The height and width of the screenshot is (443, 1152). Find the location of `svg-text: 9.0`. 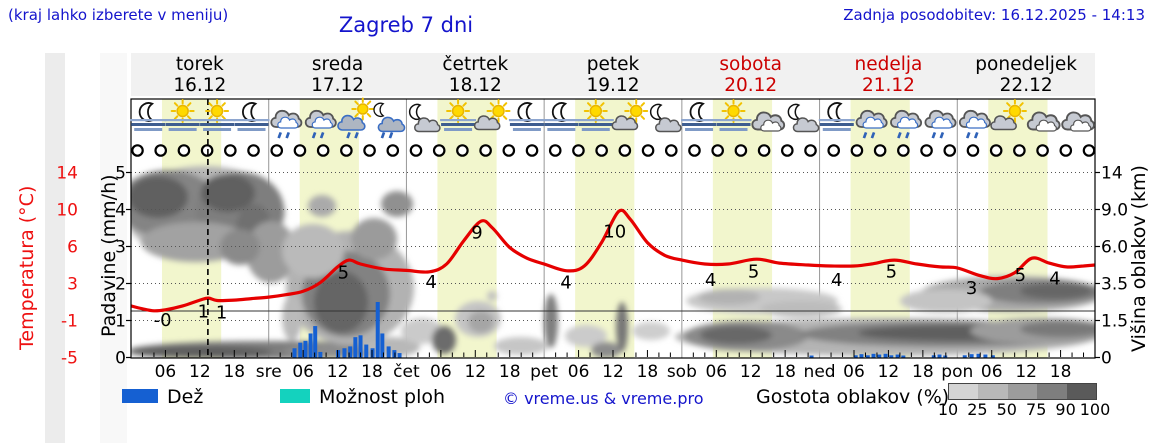

svg-text: 9.0 is located at coordinates (1114, 211).